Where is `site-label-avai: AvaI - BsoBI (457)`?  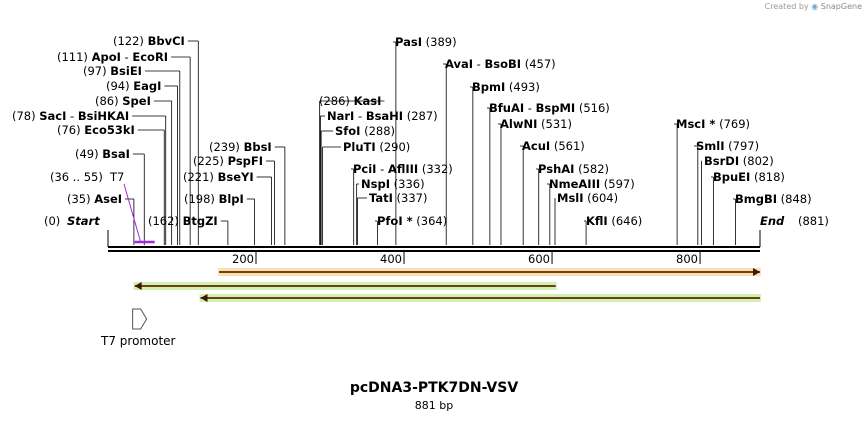
site-label-avai: AvaI - BsoBI (457) is located at coordinates (500, 64).